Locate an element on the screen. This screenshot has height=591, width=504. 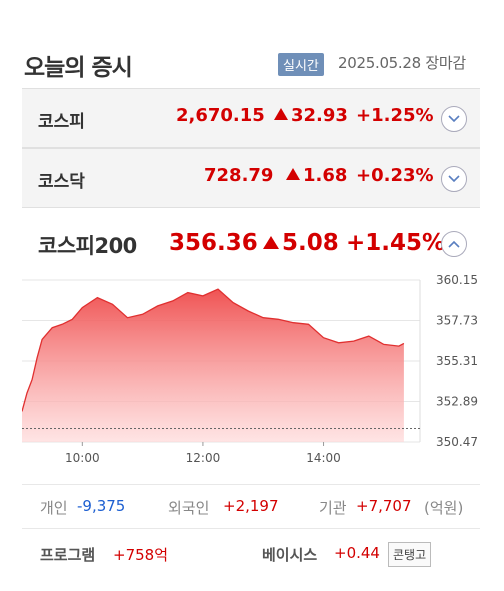
chevron-up-icon is located at coordinates (454, 244).